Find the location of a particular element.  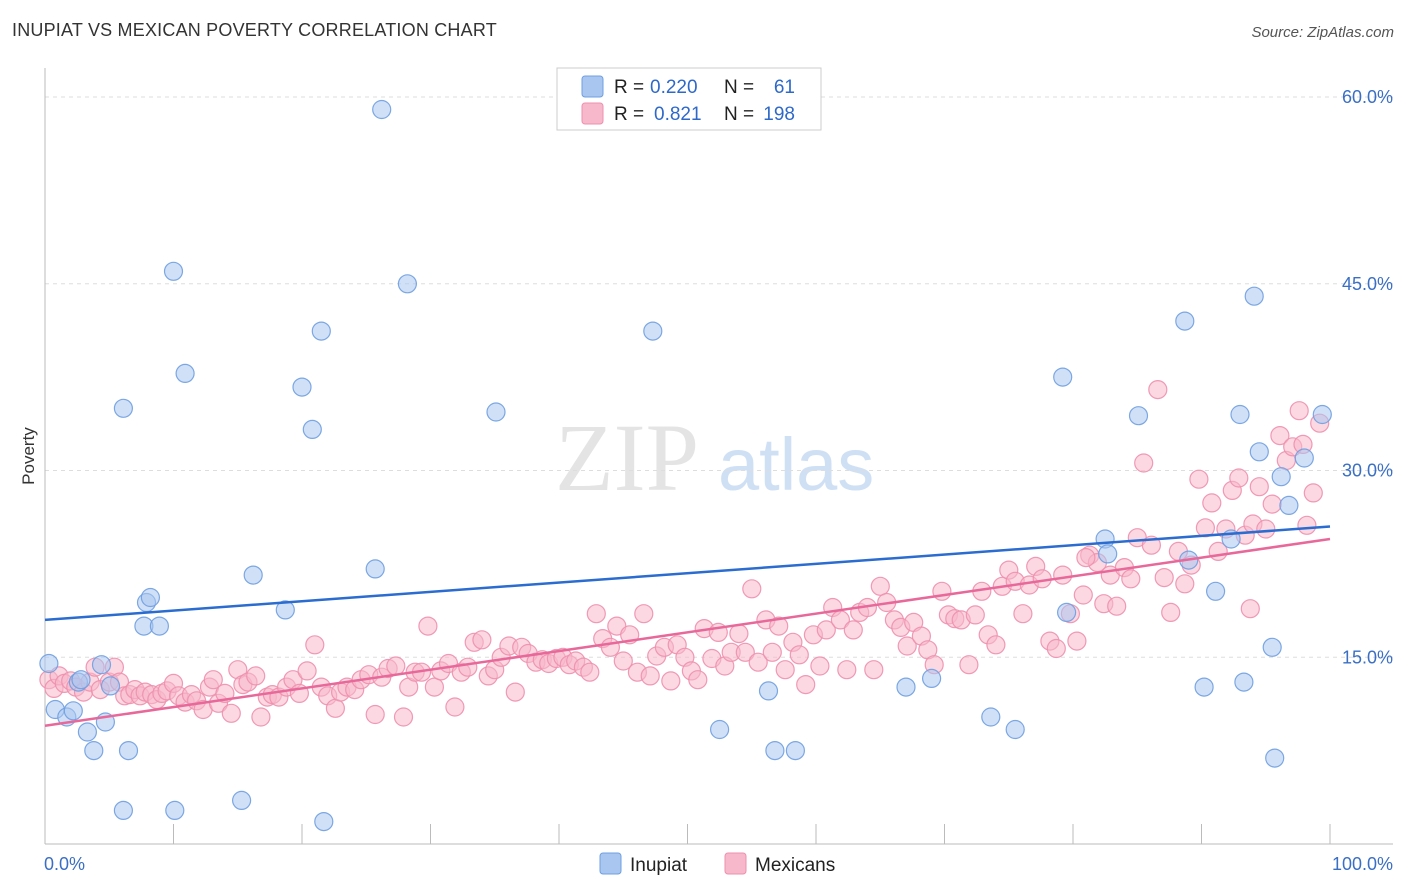

y-tick-label-15: 15.0% is located at coordinates (1367, 657).